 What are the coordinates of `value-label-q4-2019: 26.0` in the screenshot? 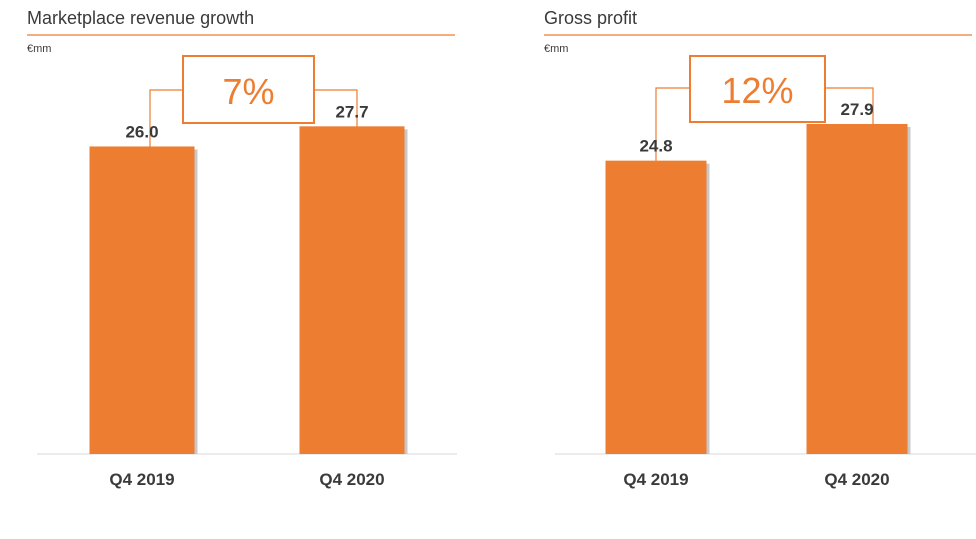 It's located at (141, 131).